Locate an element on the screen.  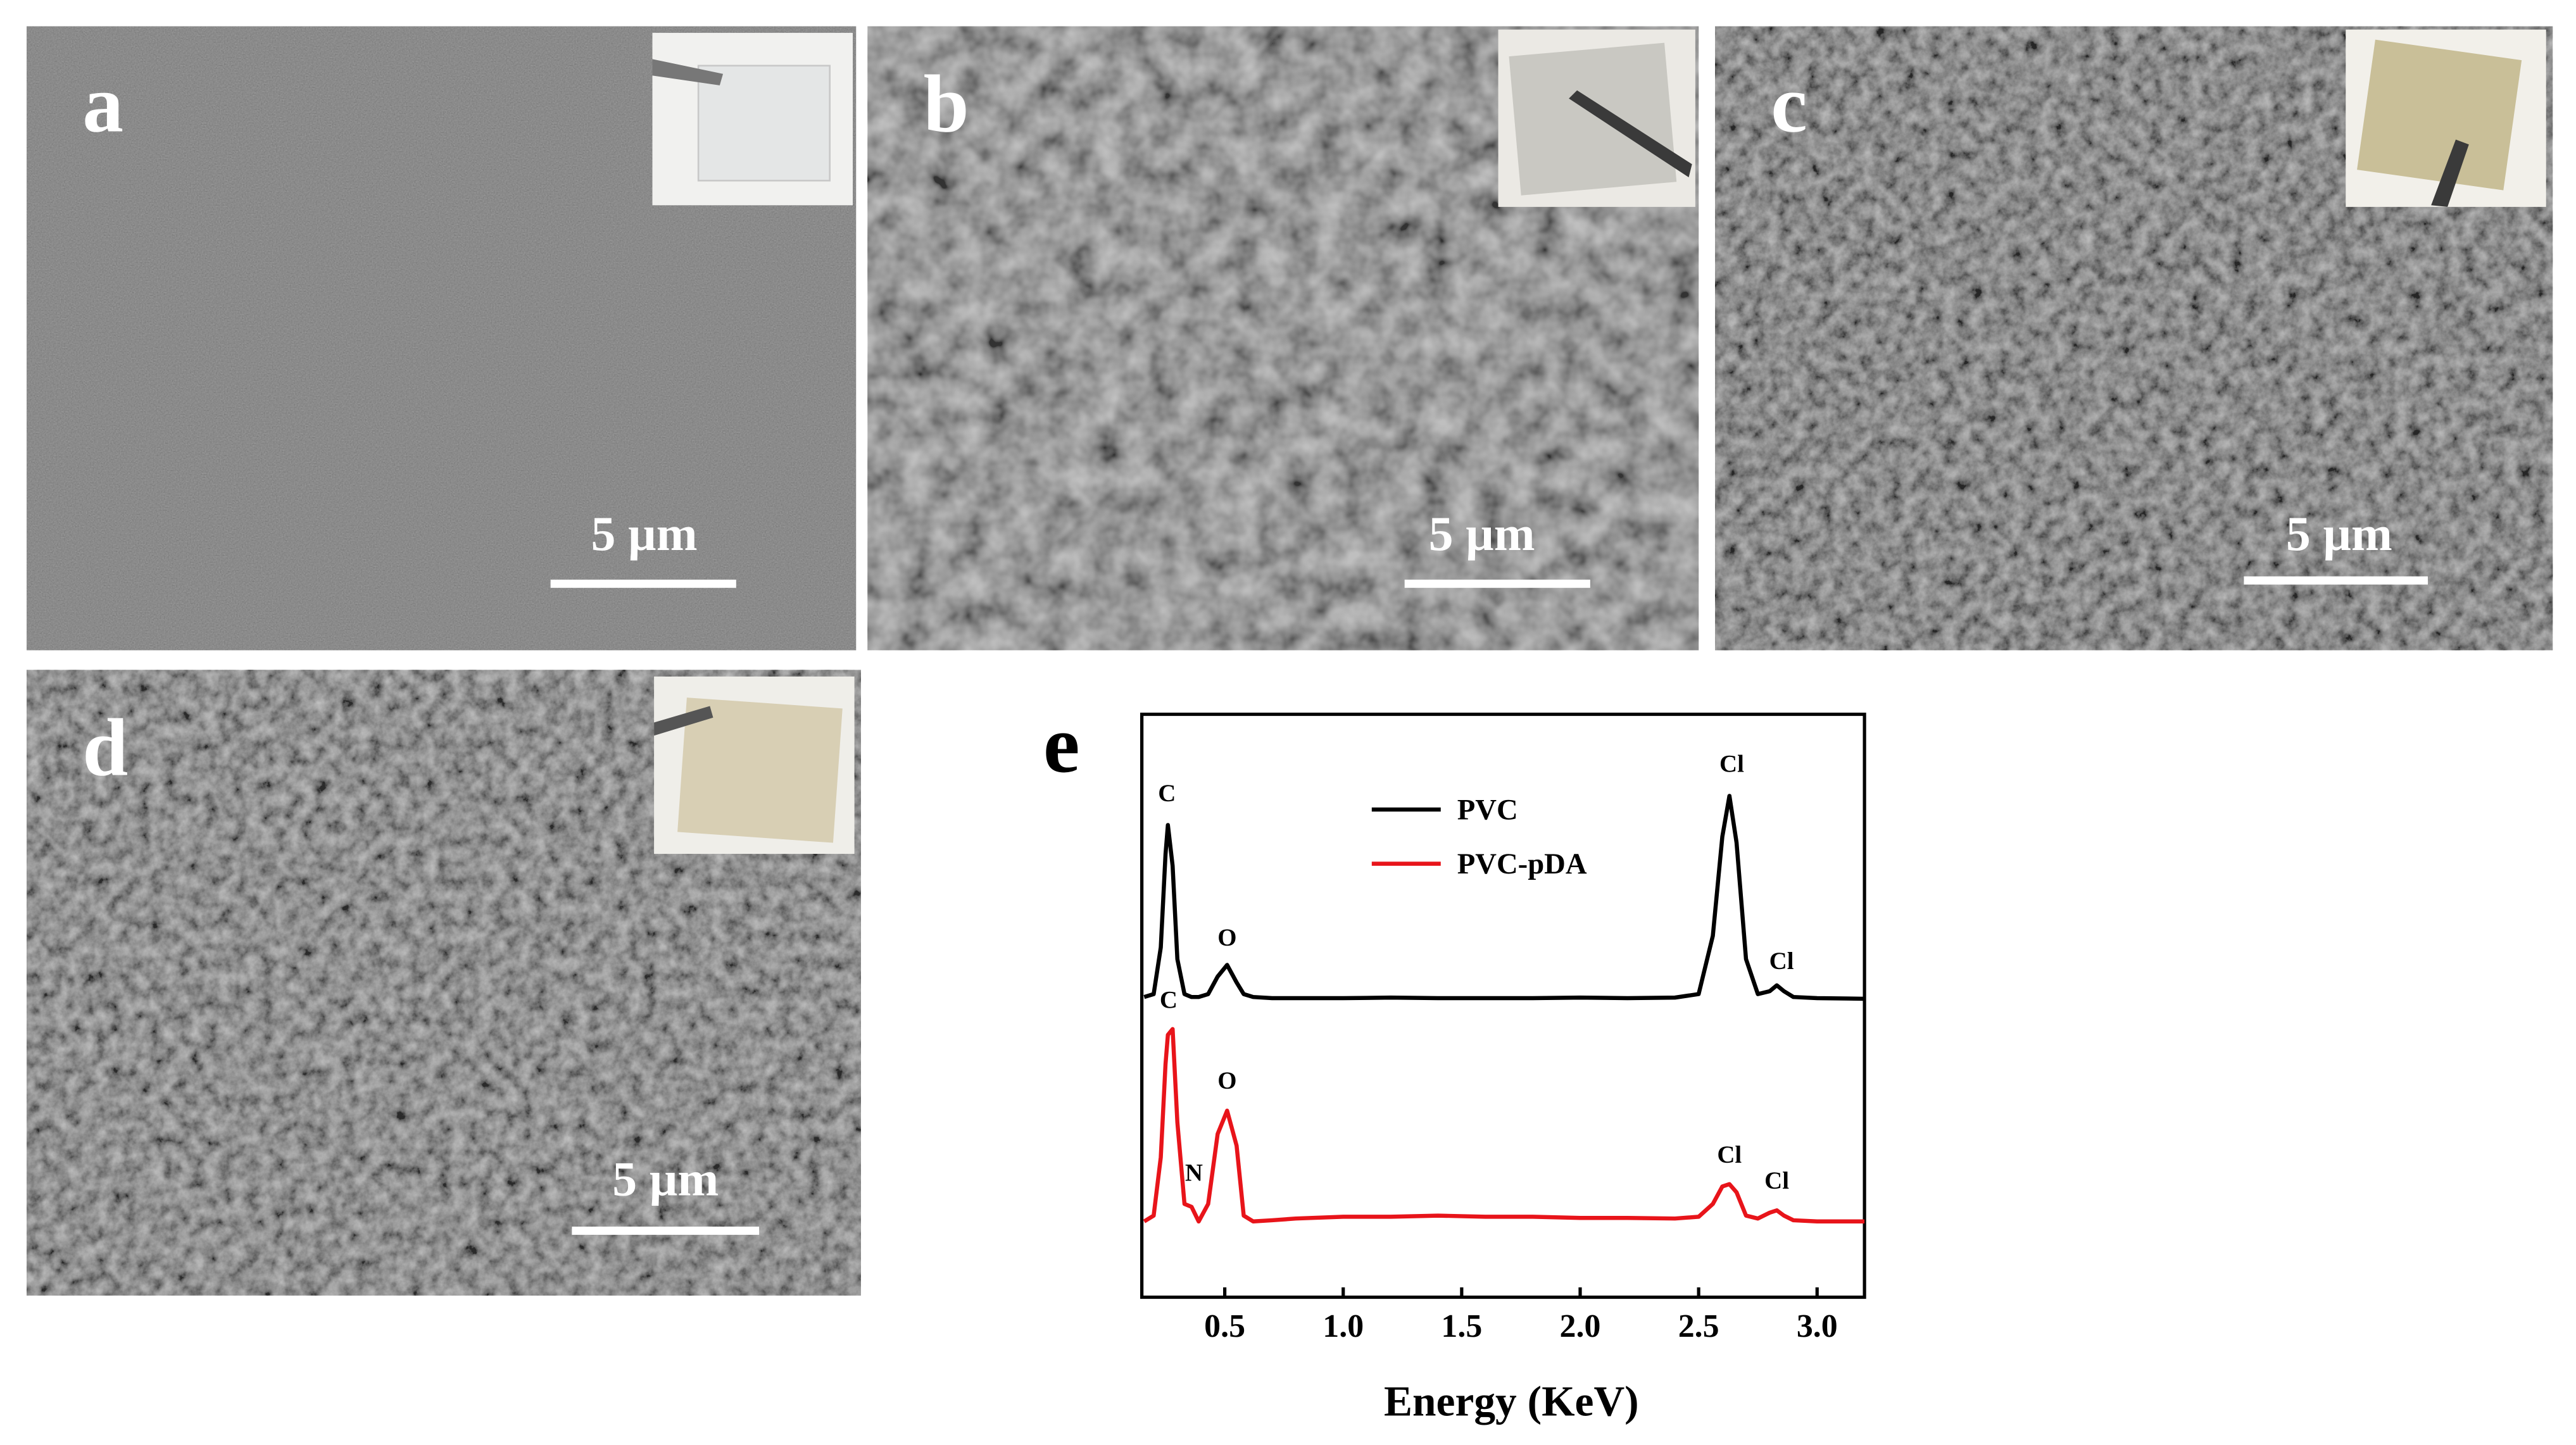
panel-label: e is located at coordinates (1061, 744).